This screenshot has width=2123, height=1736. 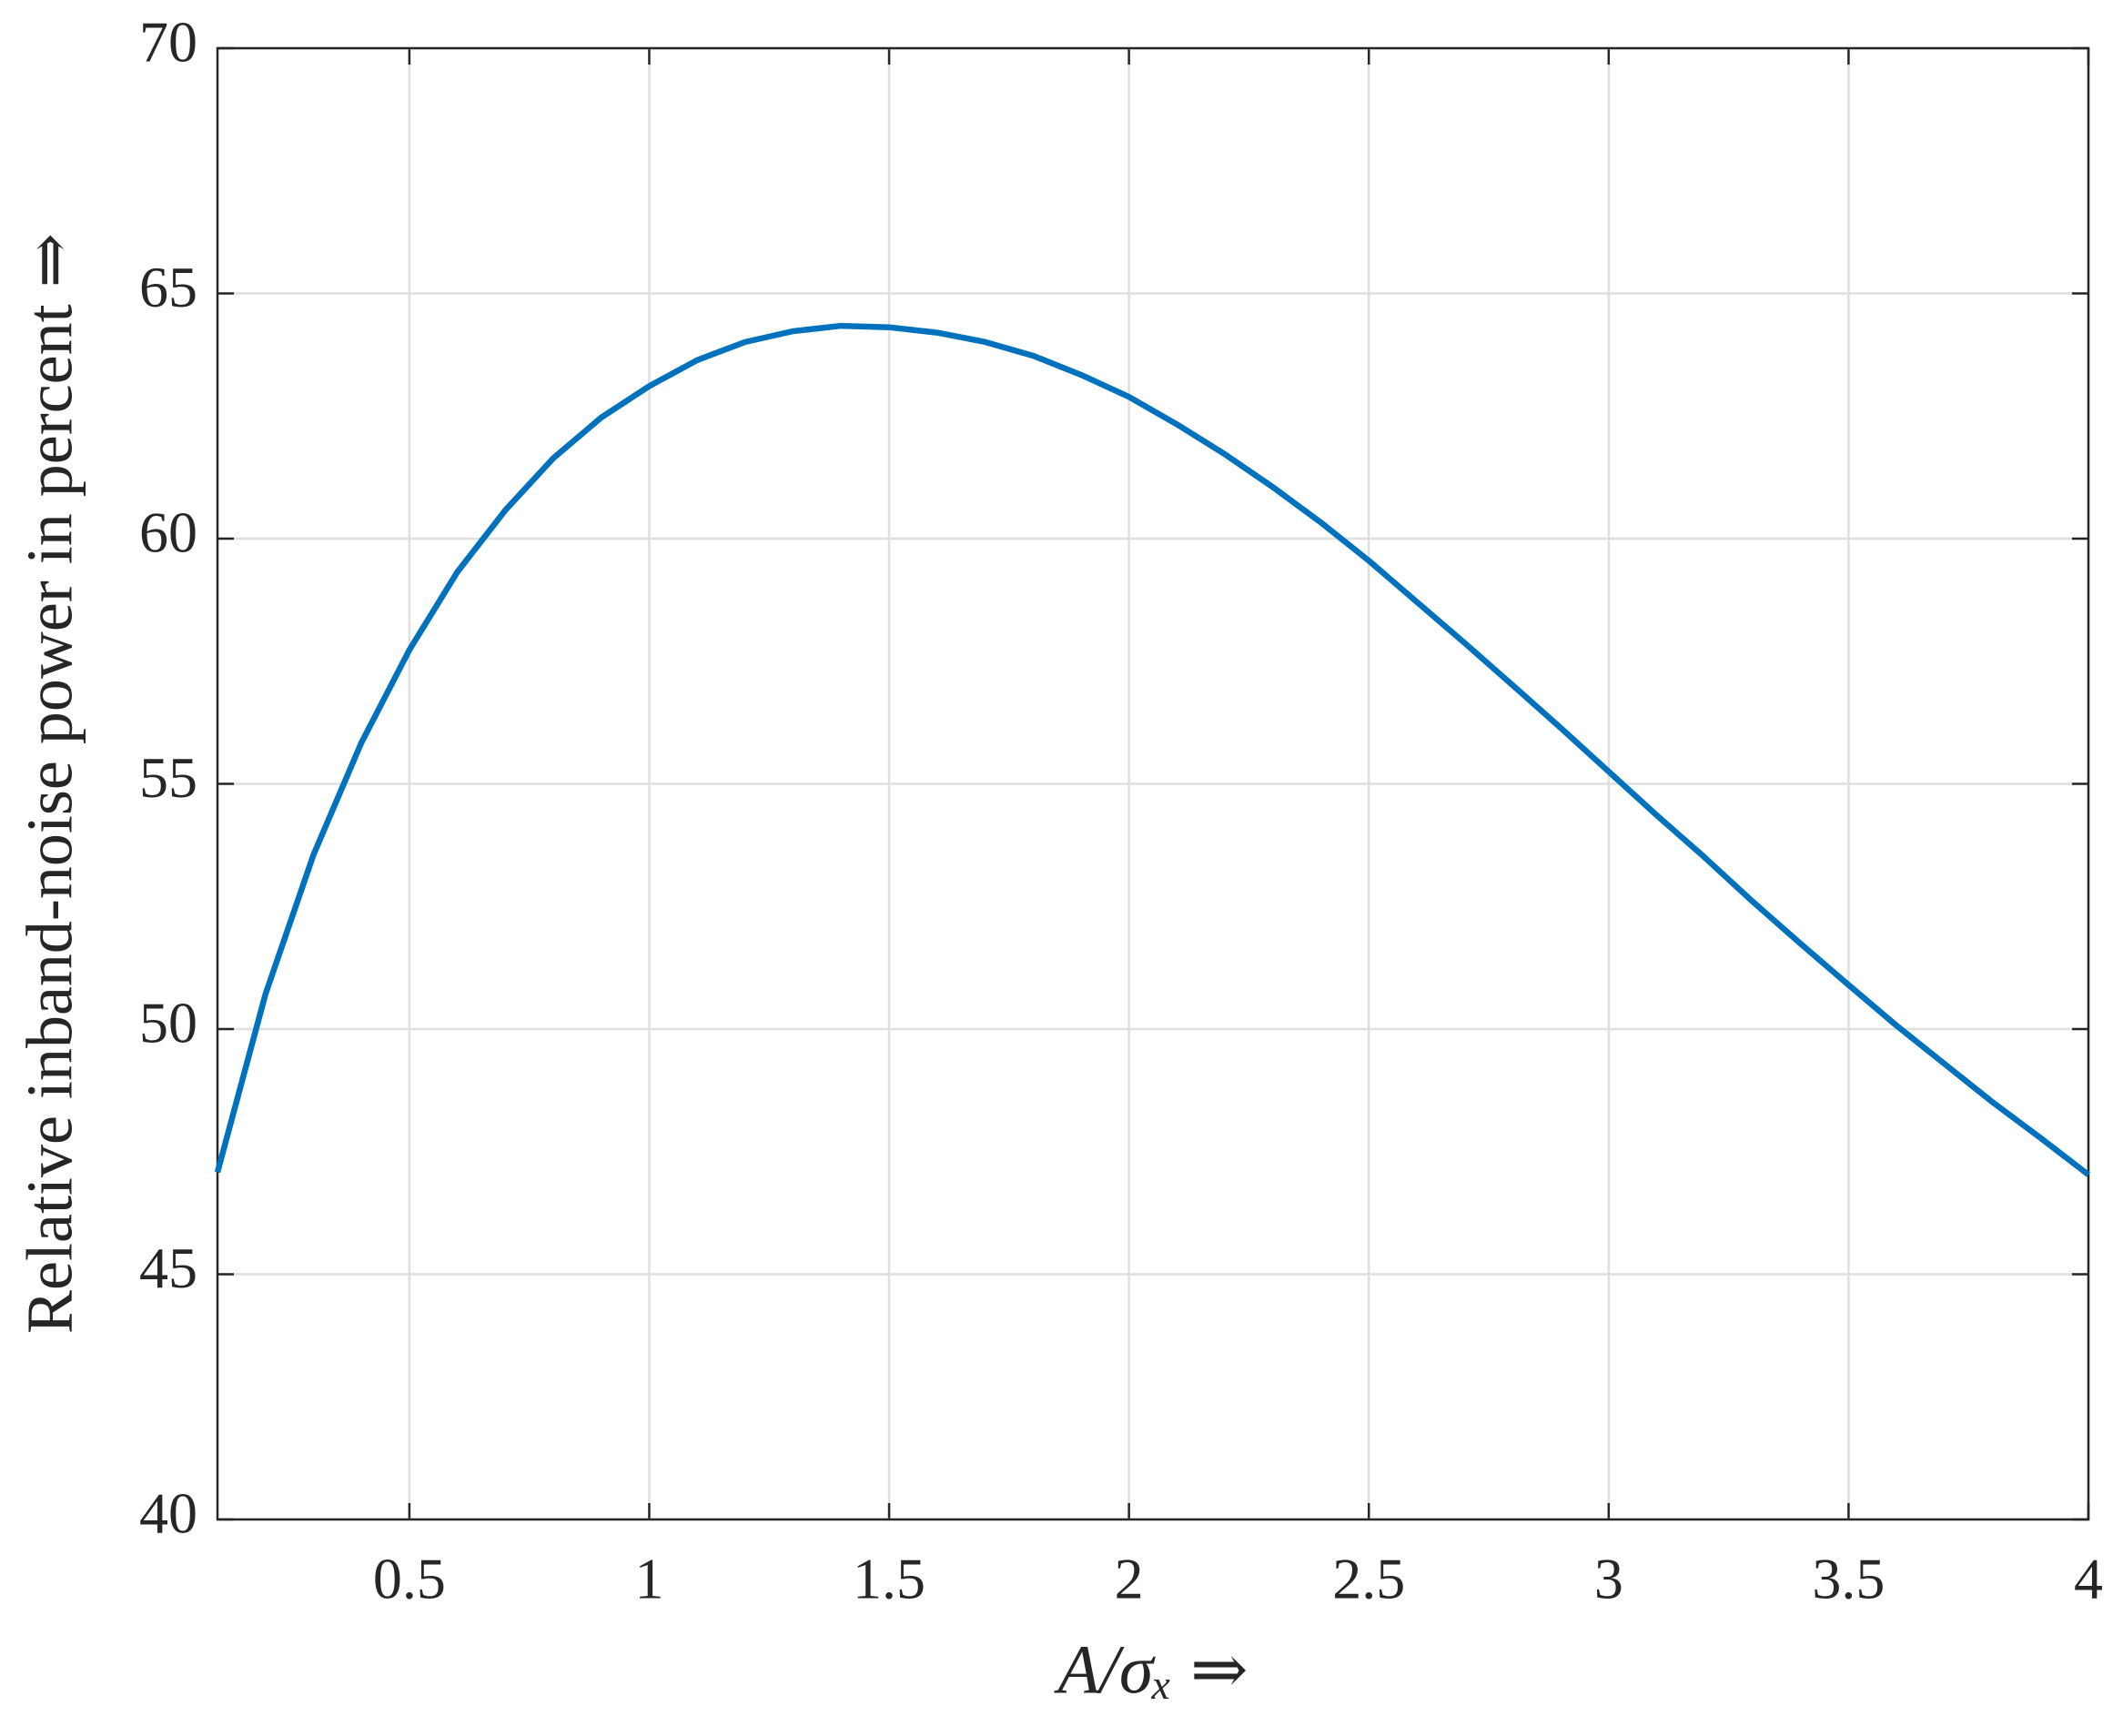 What do you see at coordinates (2088, 1579) in the screenshot?
I see `x-tick-label: 4` at bounding box center [2088, 1579].